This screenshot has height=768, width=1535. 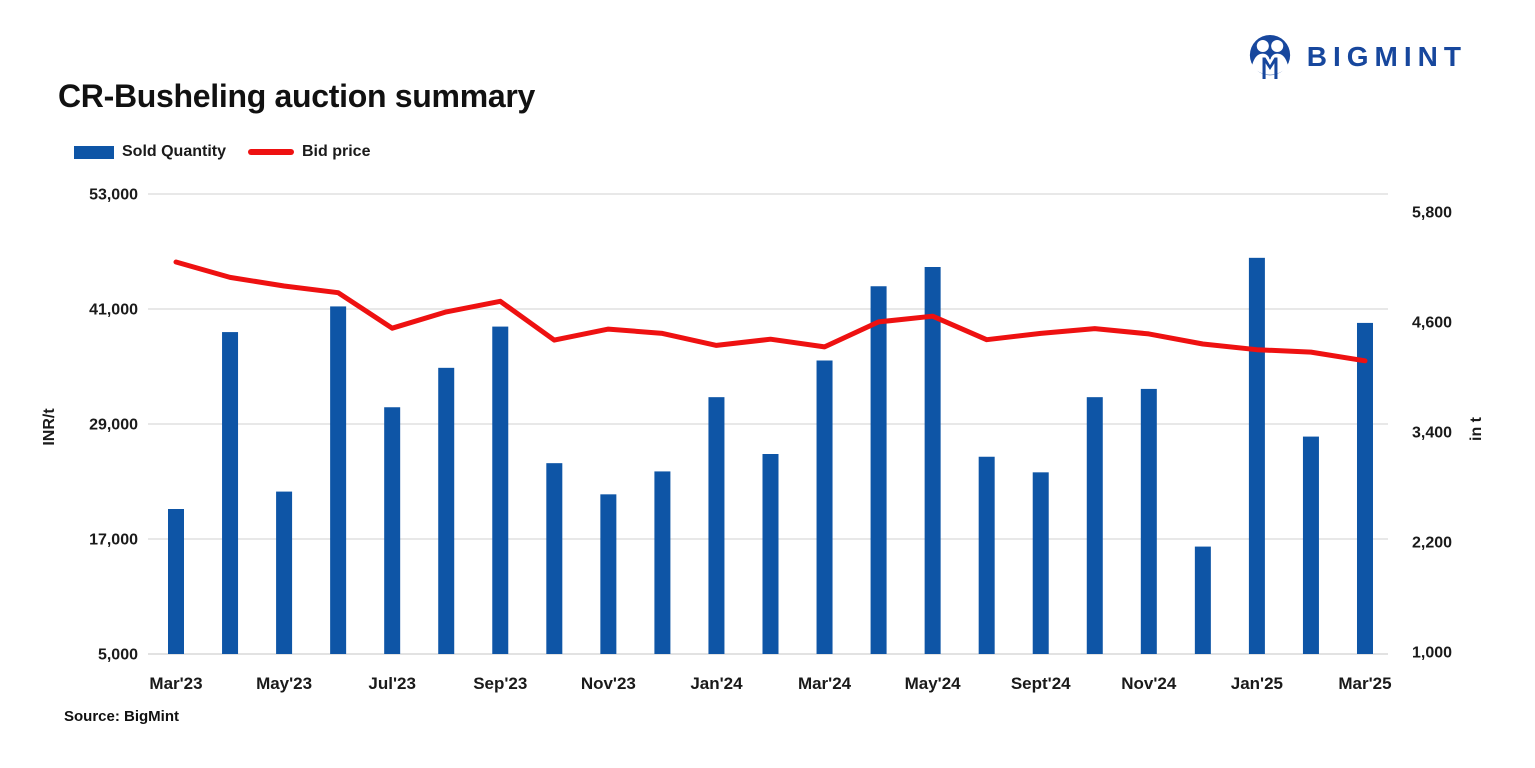 I want to click on legend-item-bid-price: Bid price, so click(x=309, y=152).